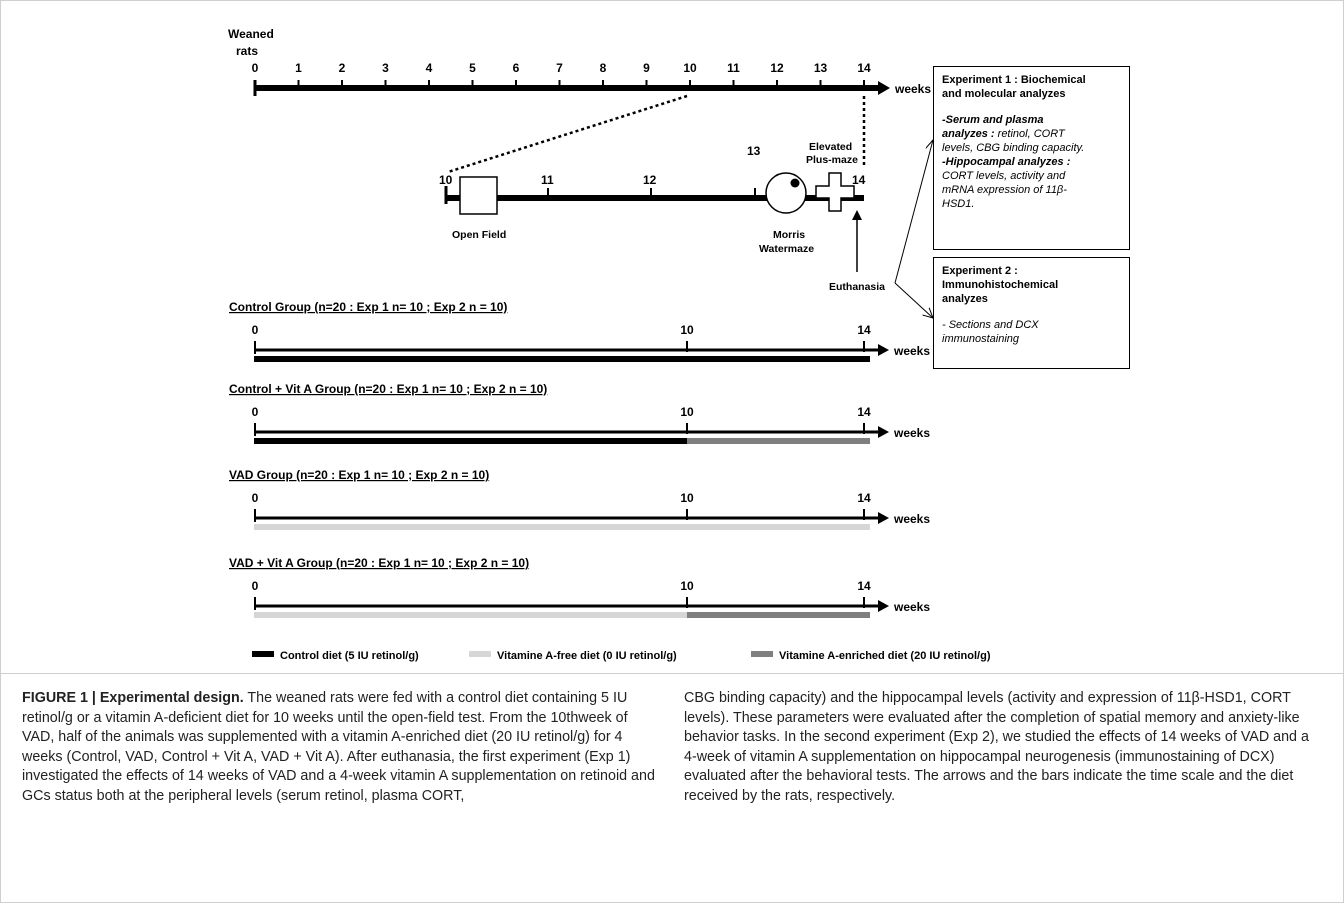  Describe the element at coordinates (832, 160) in the screenshot. I see `plus-maze-label: Plus-maze` at that location.